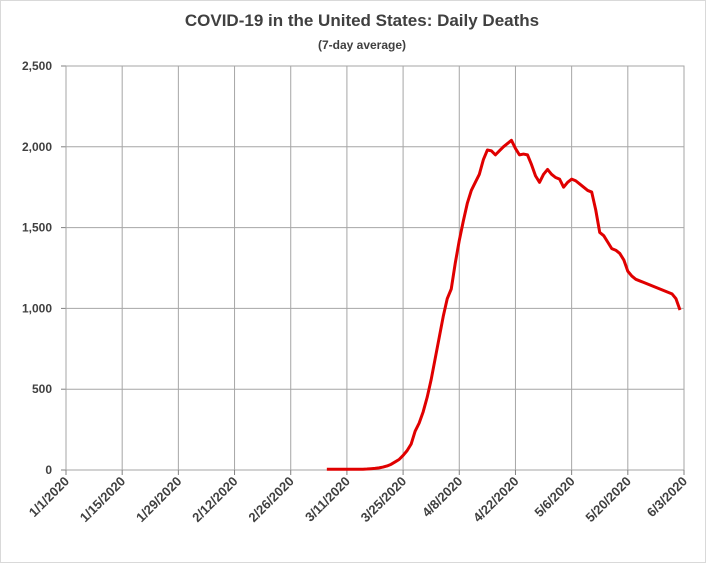 Image resolution: width=706 pixels, height=568 pixels. Describe the element at coordinates (37, 308) in the screenshot. I see `y-tick-label: 1,000` at that location.